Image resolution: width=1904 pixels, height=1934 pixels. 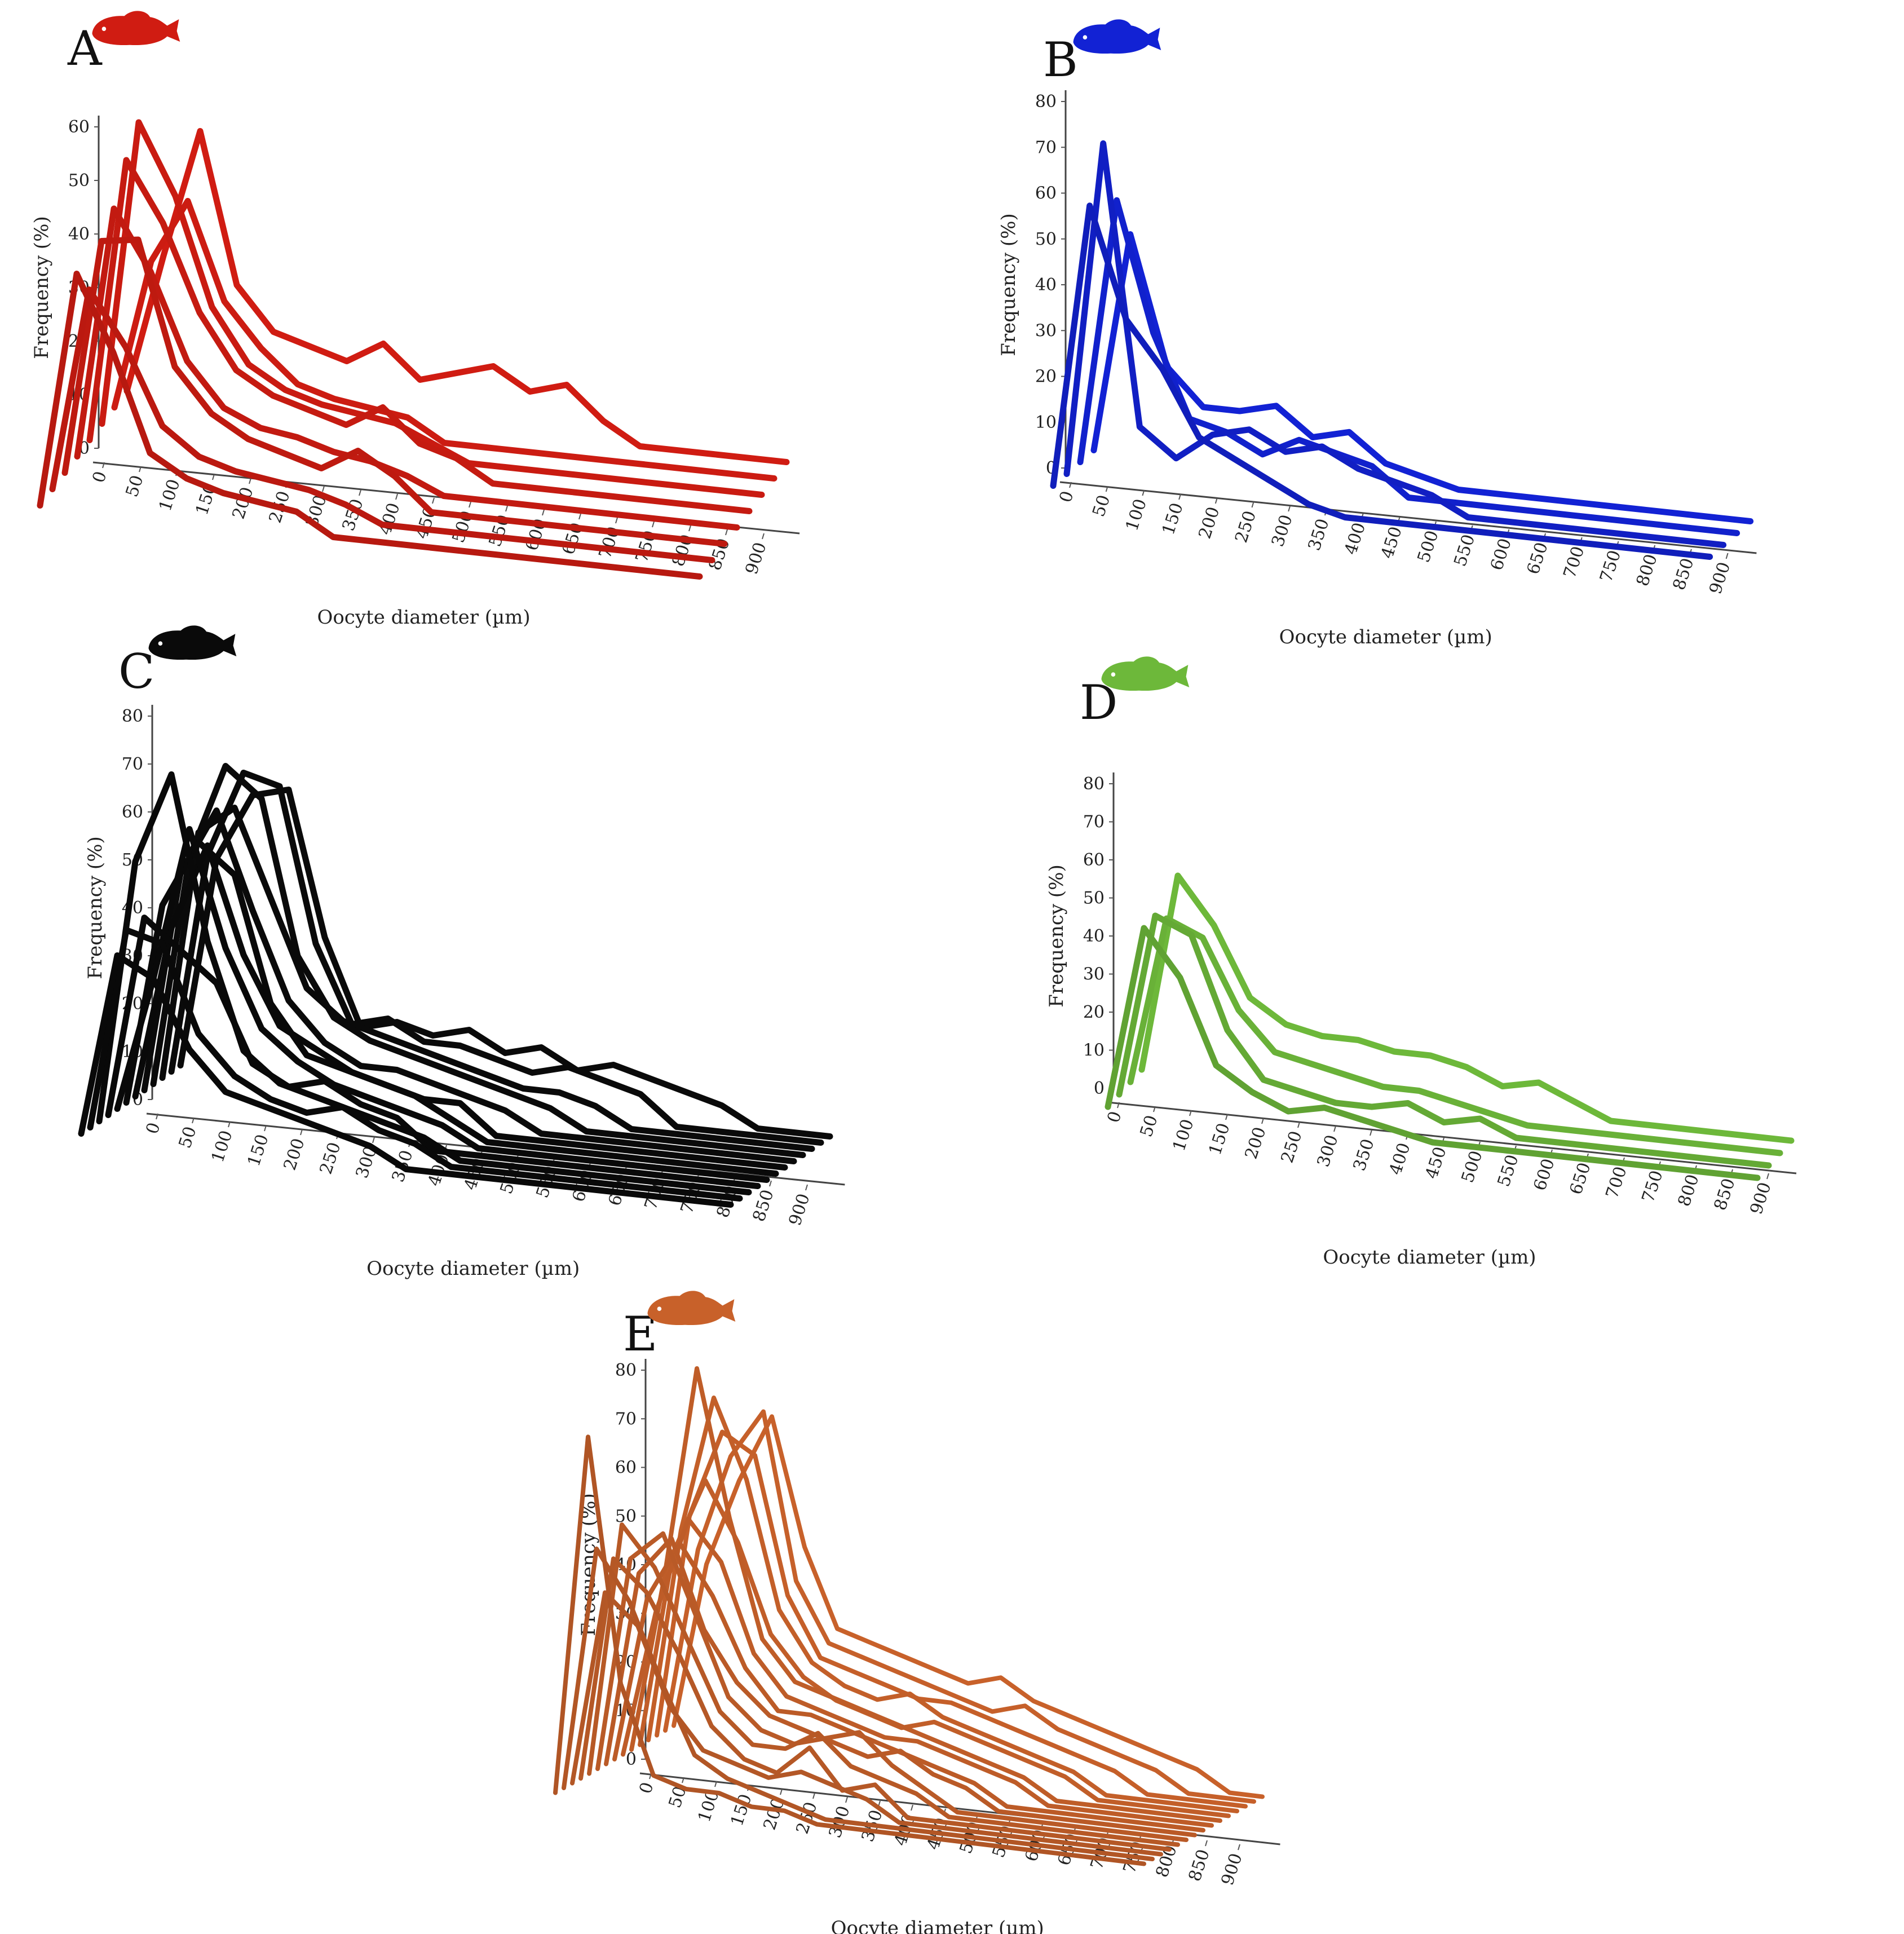 I want to click on x-tick-label: 100, so click(x=223, y=1146).